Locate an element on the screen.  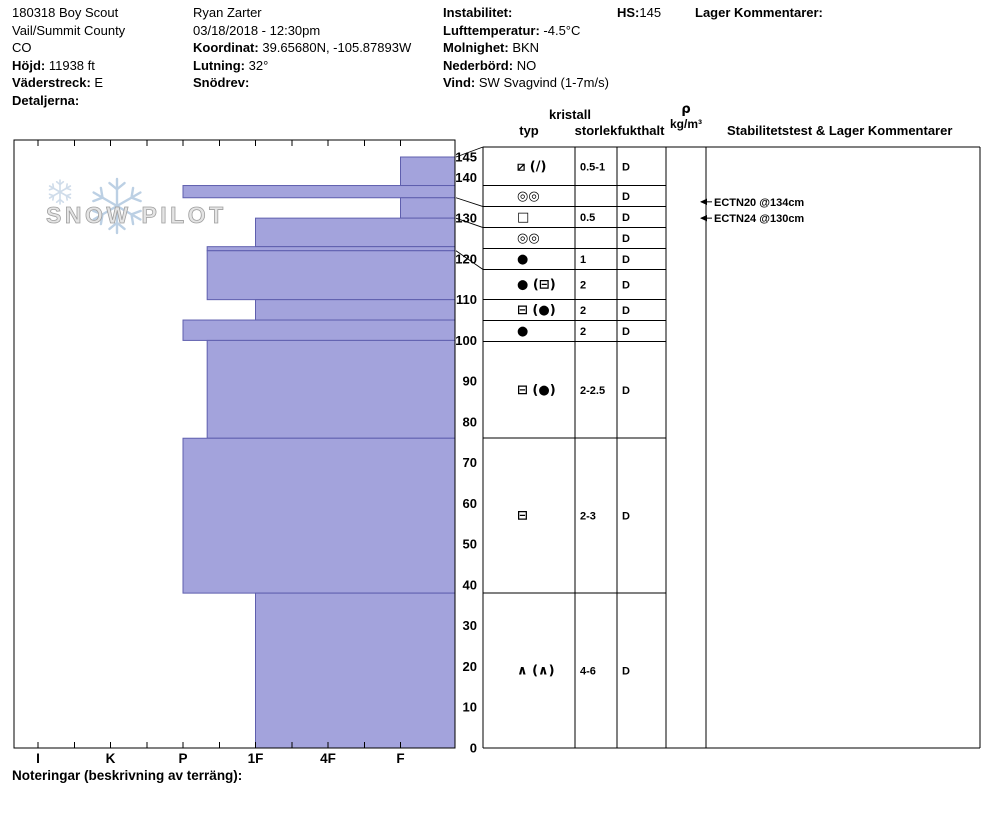
airtemp-label: Lufttemperatur: is located at coordinates (491, 30).